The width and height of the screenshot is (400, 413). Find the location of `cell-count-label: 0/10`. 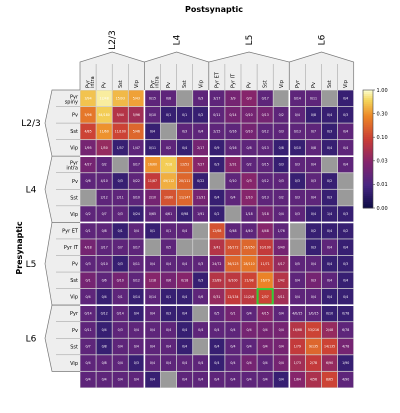

cell-count-label: 0/10 is located at coordinates (152, 115).